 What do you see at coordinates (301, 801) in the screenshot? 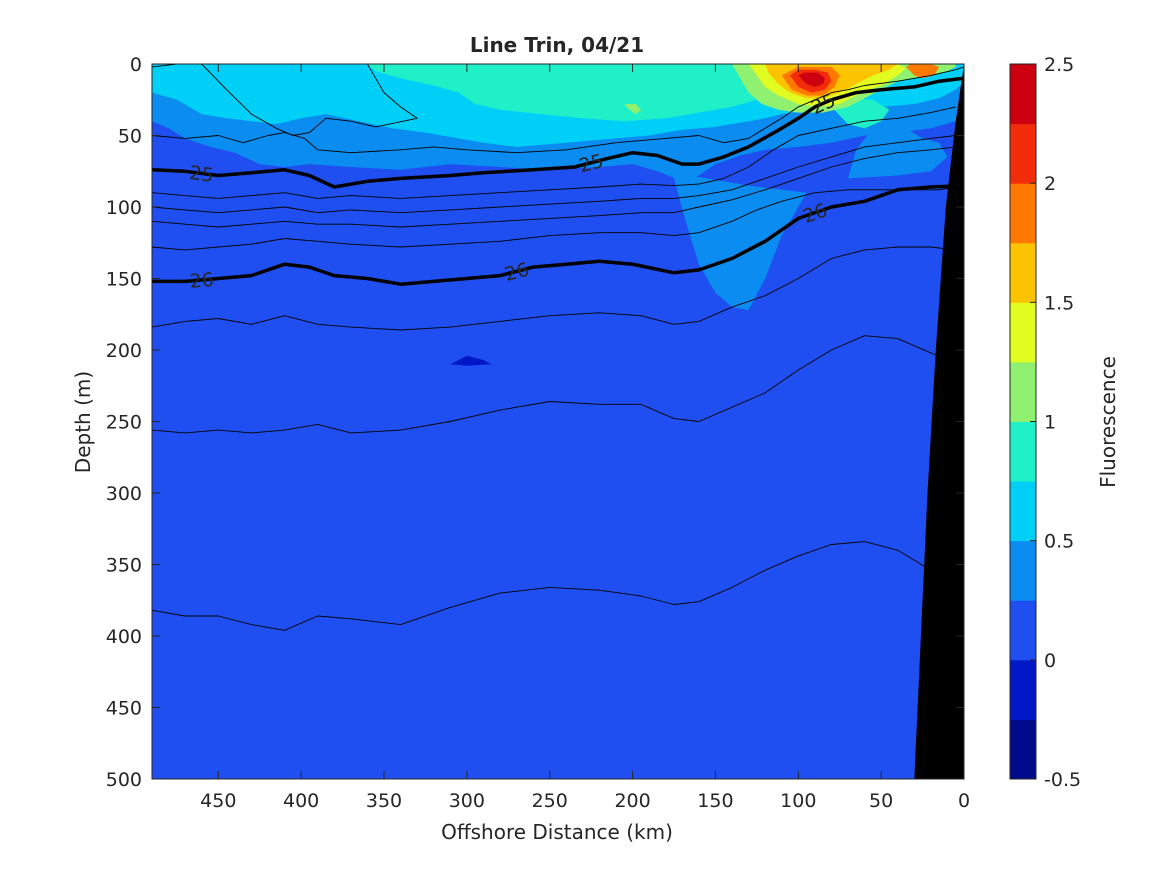
I see `x-tick-label: 400` at bounding box center [301, 801].